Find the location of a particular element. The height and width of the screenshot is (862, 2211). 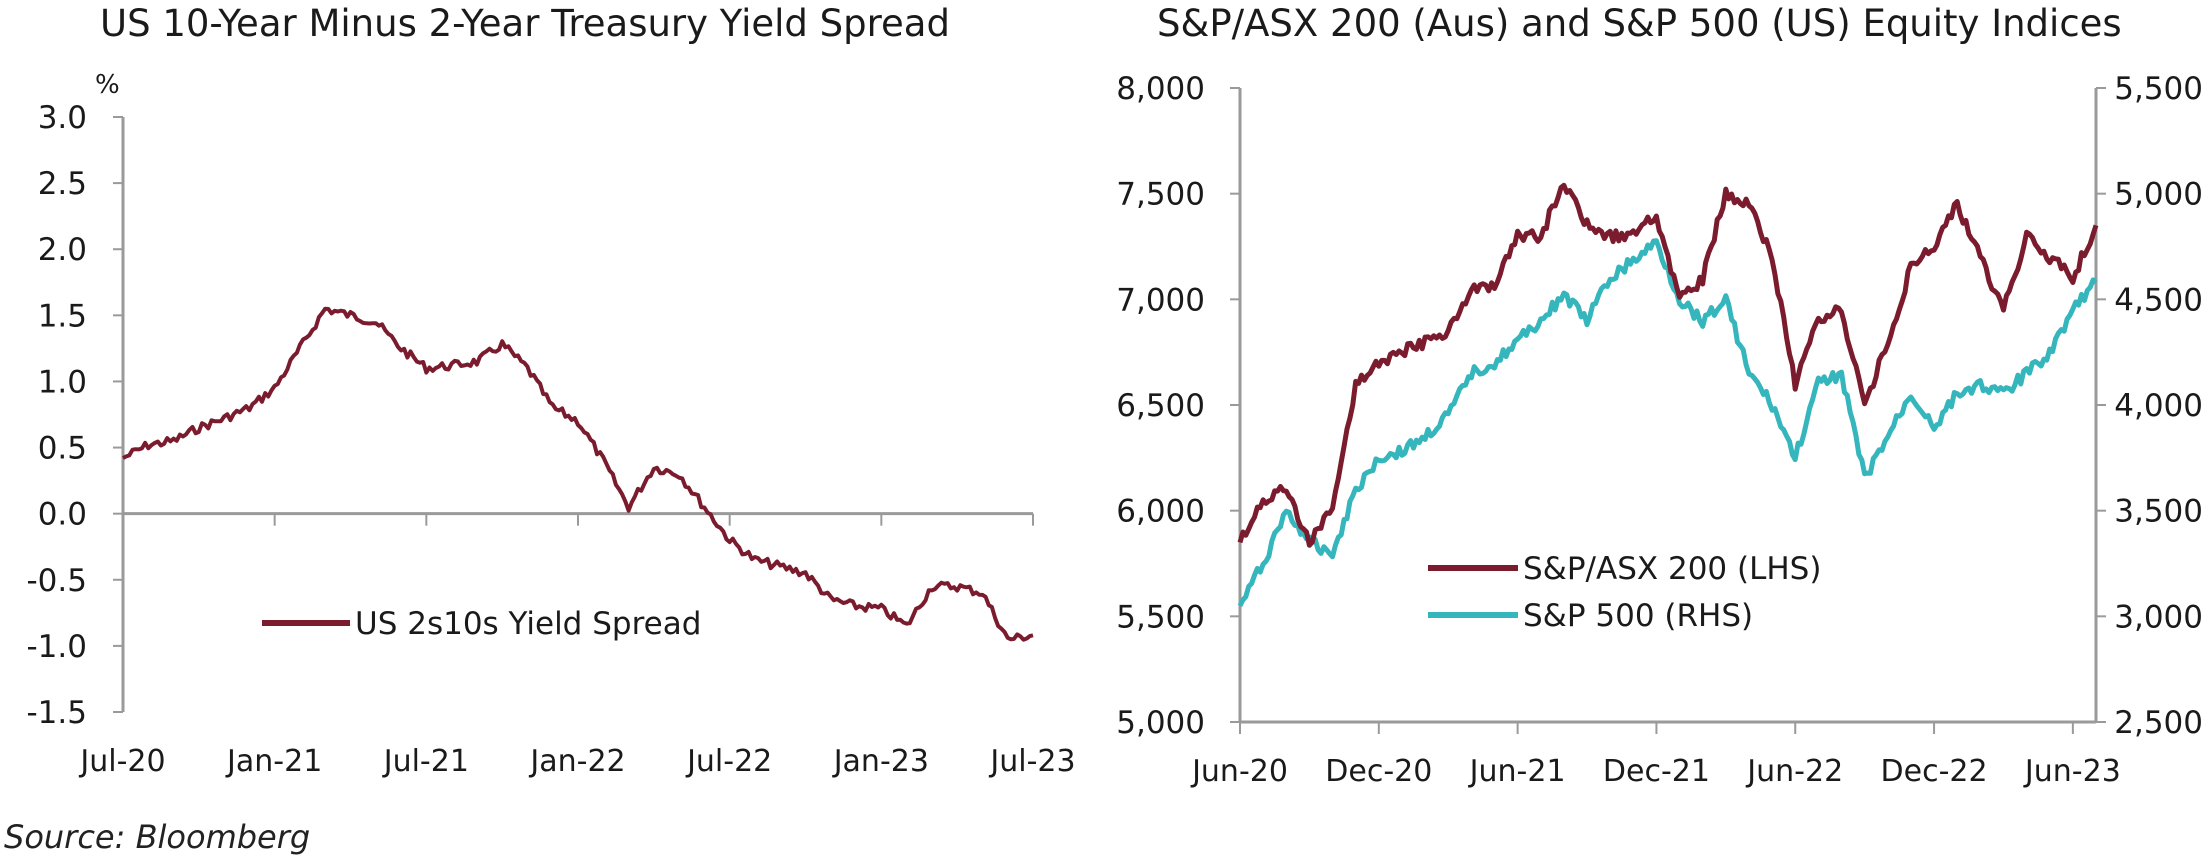

right-lhs-tick-label: 7,500 is located at coordinates (1160, 195).